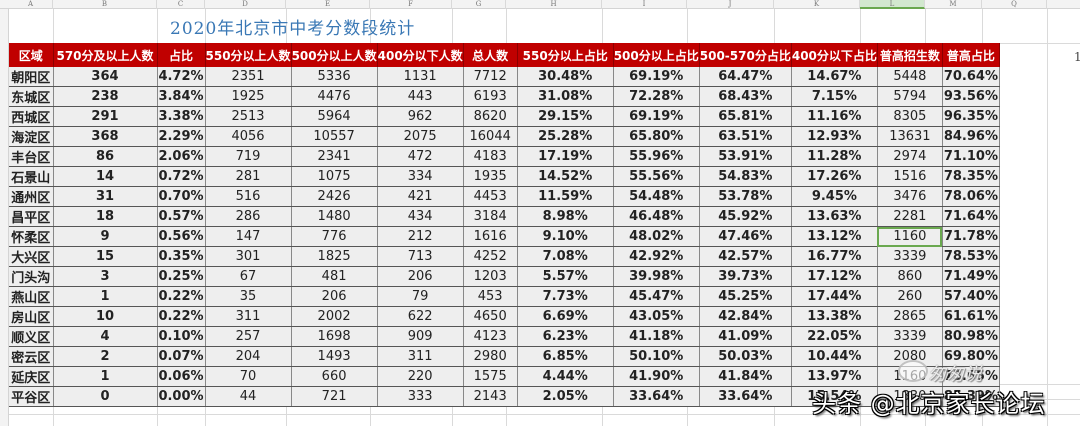 The image size is (1080, 426). What do you see at coordinates (420, 156) in the screenshot?
I see `cell-400-below-count: 472` at bounding box center [420, 156].